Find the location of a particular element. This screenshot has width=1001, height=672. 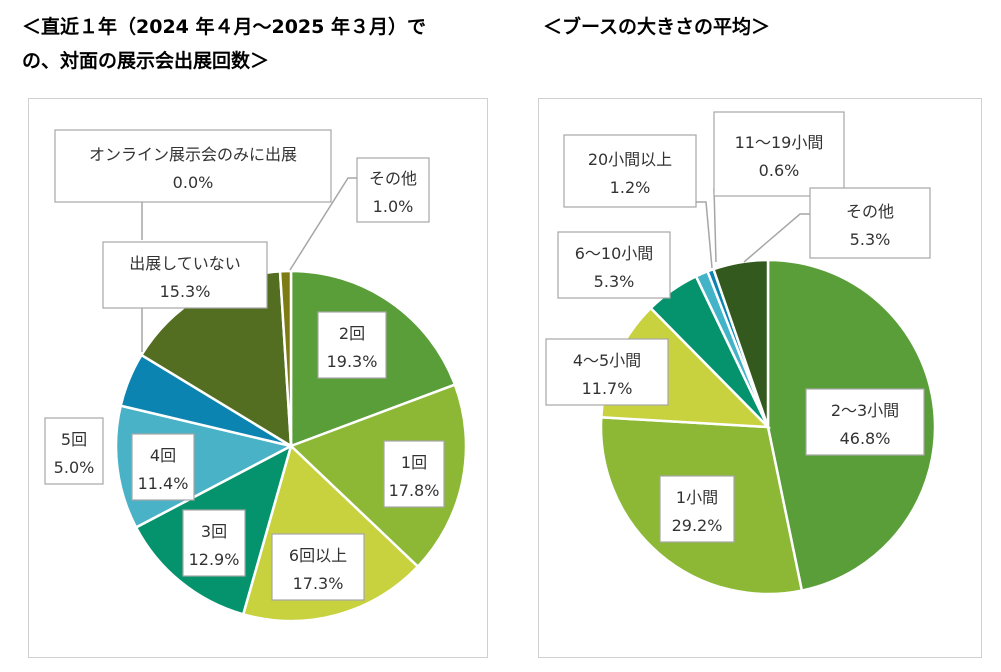

pie1-category-label-4: 20小間以上 is located at coordinates (630, 159).